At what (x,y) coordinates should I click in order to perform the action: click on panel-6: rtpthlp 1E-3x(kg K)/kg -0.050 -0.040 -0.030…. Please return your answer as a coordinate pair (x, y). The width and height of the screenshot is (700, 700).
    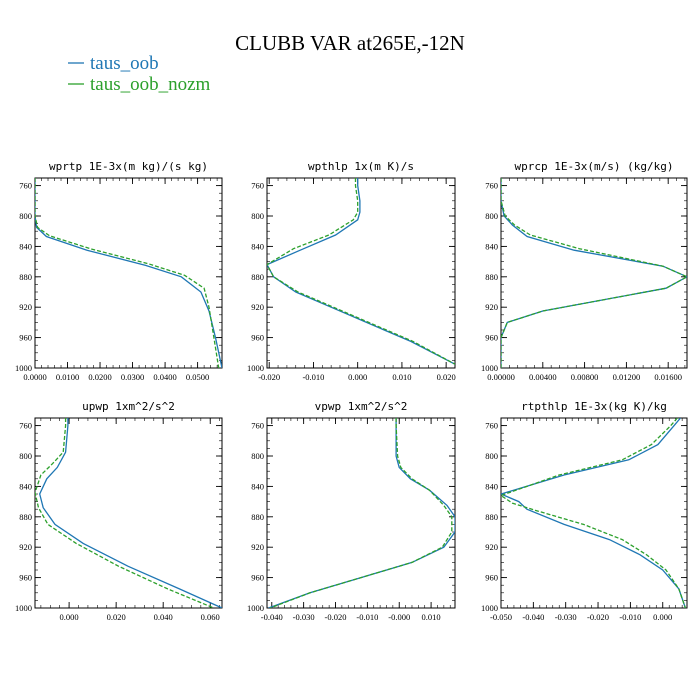
    Looking at the image, I should click on (584, 511).